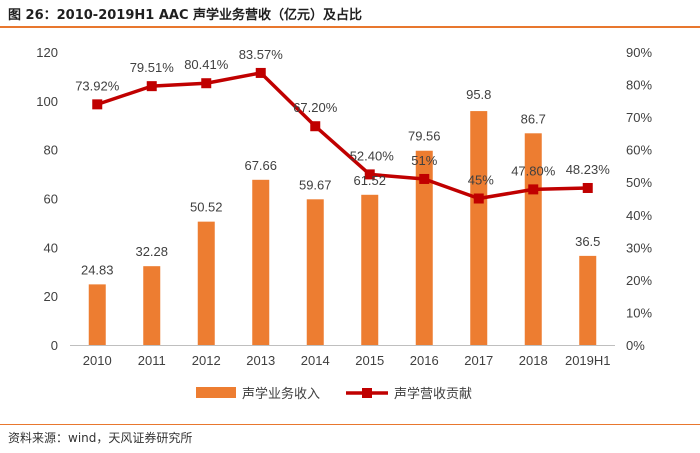  Describe the element at coordinates (588, 360) in the screenshot. I see `x-axis-tick-label: 2019H1` at that location.